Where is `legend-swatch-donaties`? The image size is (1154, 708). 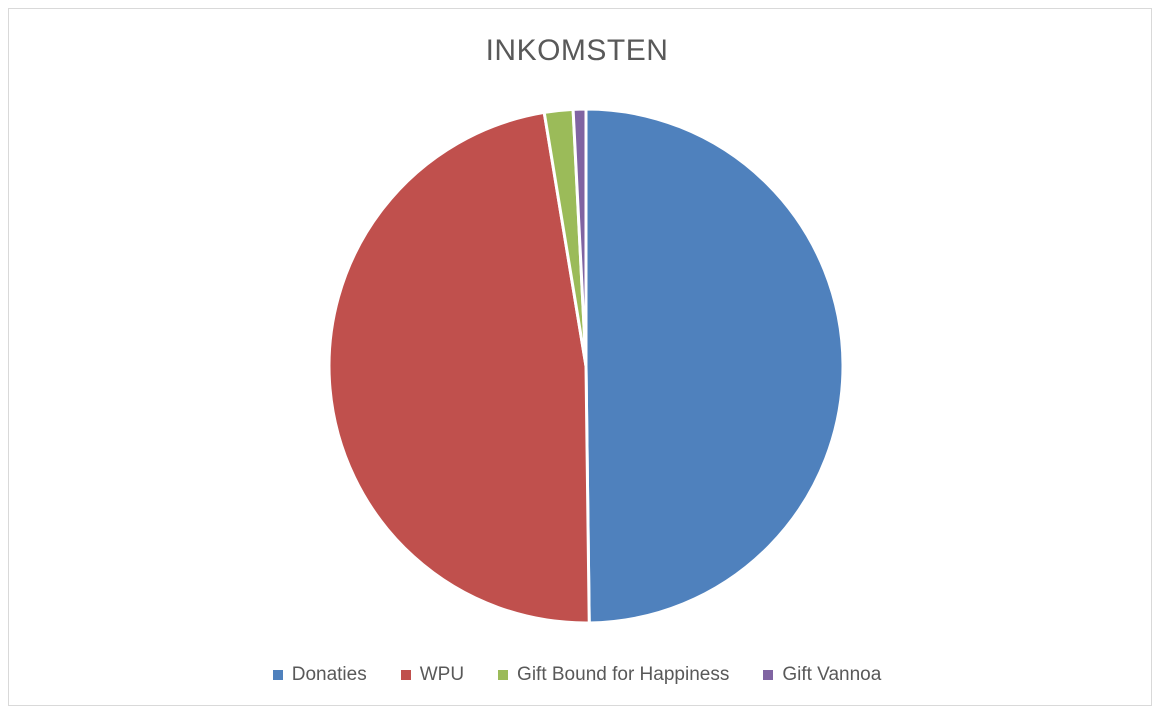
legend-swatch-donaties is located at coordinates (277, 675).